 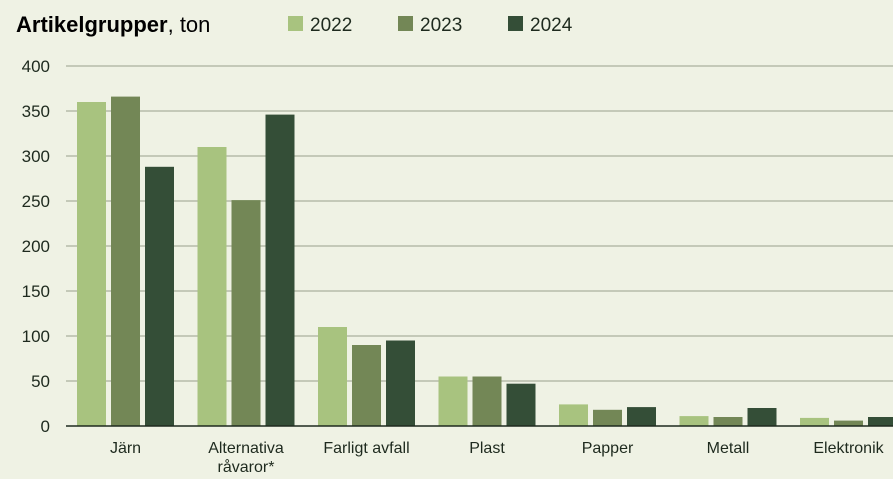 What do you see at coordinates (92, 24) in the screenshot?
I see `chart-title-main: Artikelgrupper` at bounding box center [92, 24].